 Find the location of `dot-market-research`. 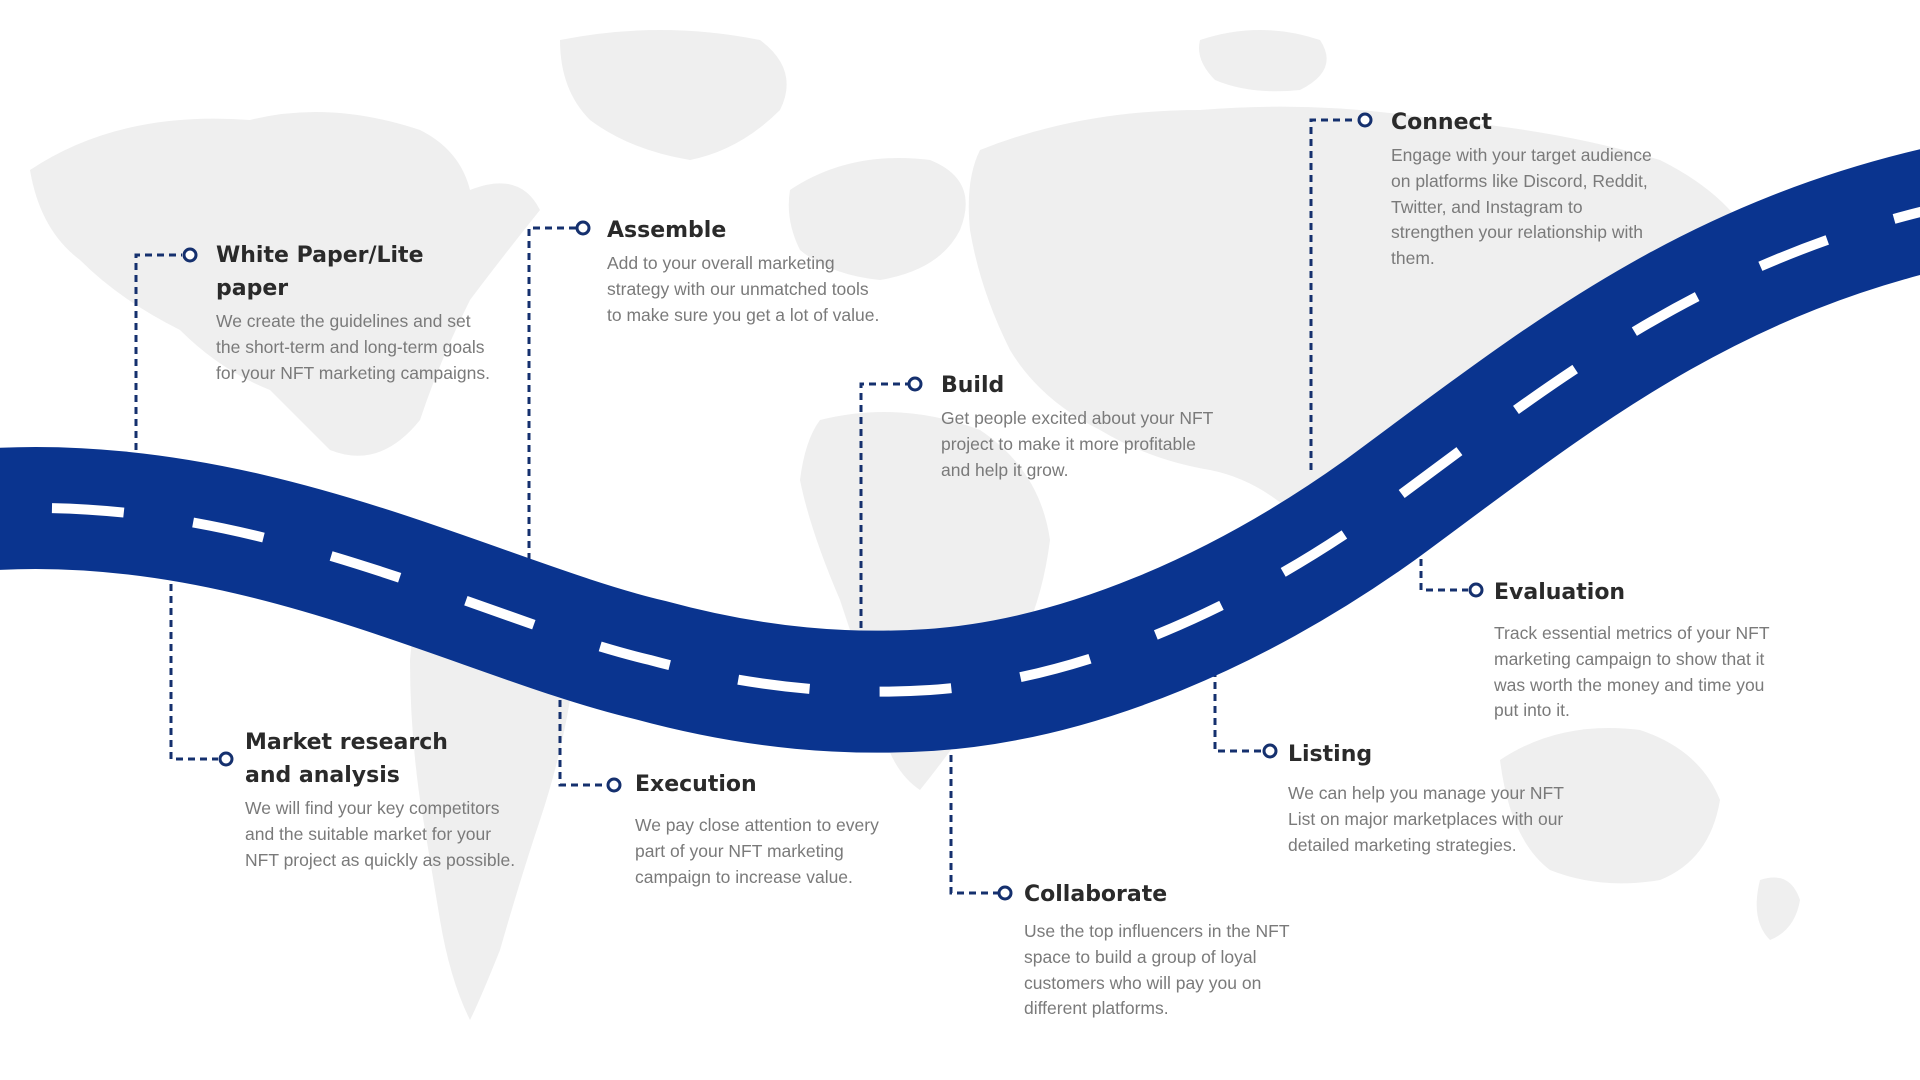

dot-market-research is located at coordinates (226, 759).